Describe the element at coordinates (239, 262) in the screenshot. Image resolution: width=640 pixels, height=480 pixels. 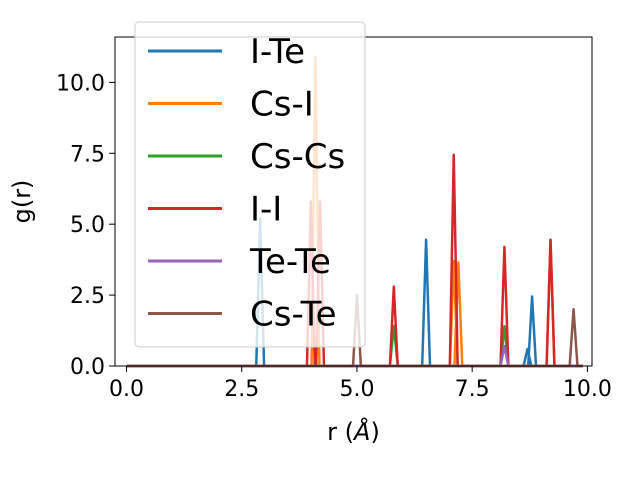
I see `legend-item: Te-Te` at that location.